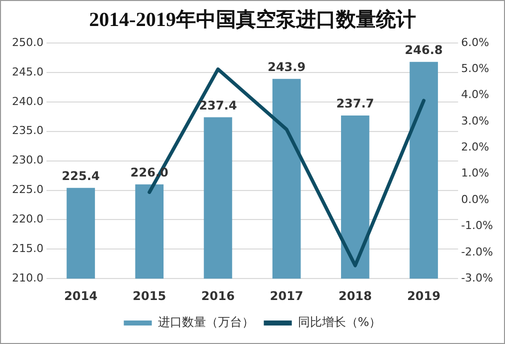 The height and width of the screenshot is (344, 505). Describe the element at coordinates (81, 295) in the screenshot. I see `x-tick-label: 2014` at that location.